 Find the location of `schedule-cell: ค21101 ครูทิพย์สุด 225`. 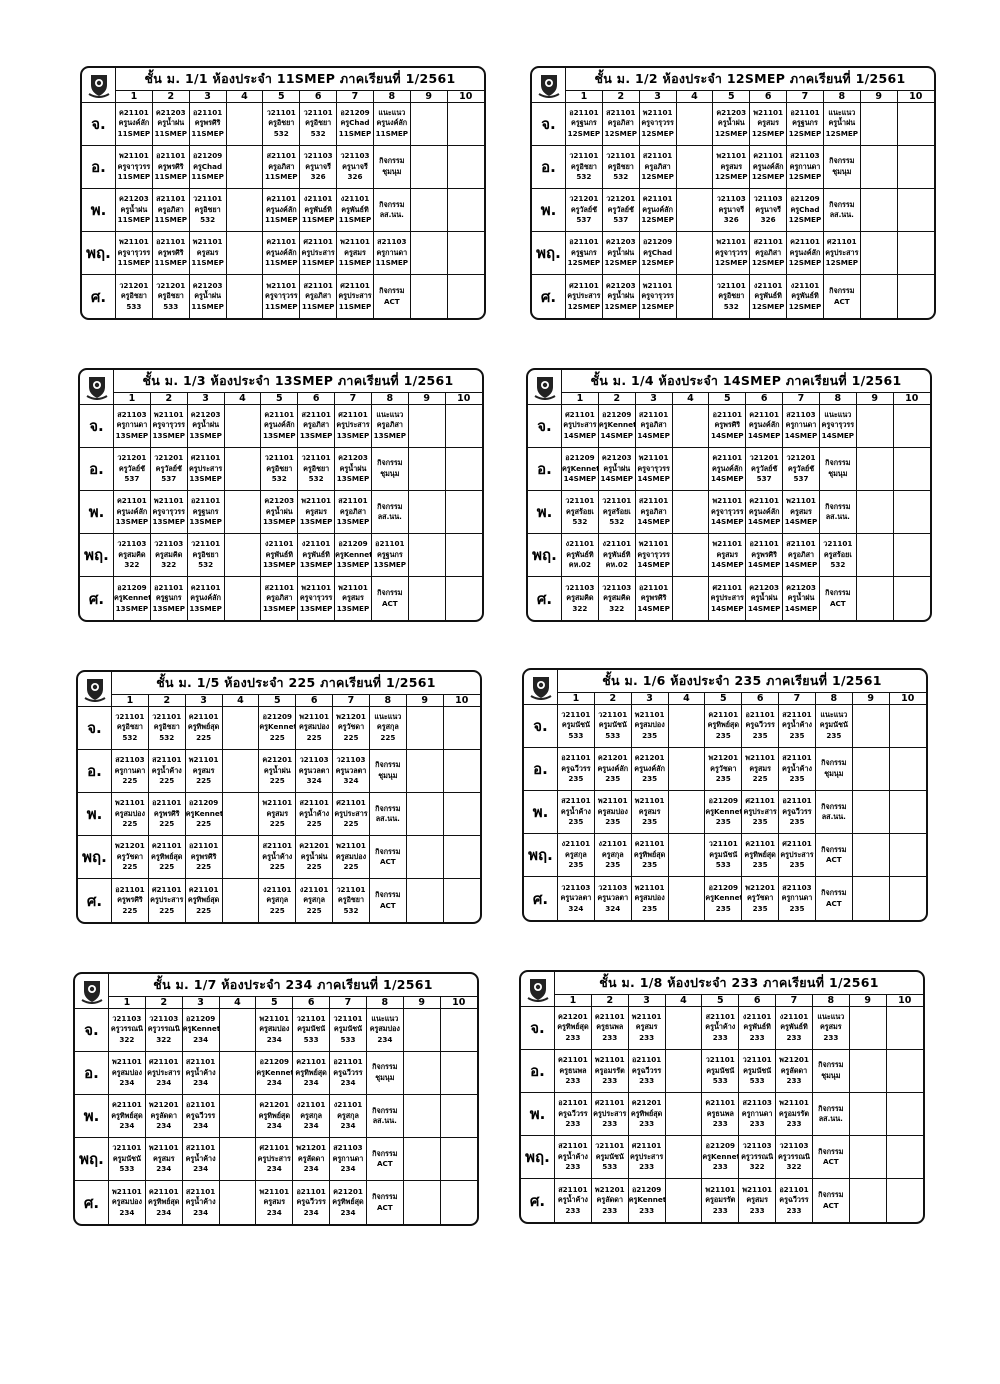

schedule-cell: ค21101 ครูทิพย์สุด 225 is located at coordinates (203, 727).